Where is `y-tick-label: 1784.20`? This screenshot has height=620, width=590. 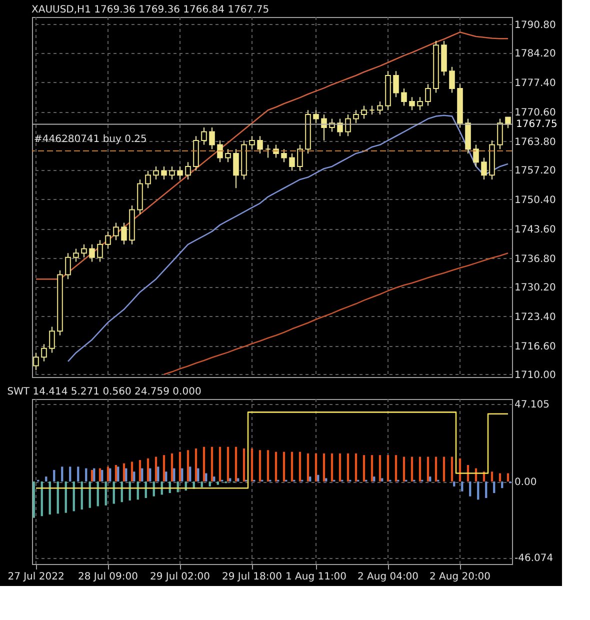
y-tick-label: 1784.20 is located at coordinates (535, 54).